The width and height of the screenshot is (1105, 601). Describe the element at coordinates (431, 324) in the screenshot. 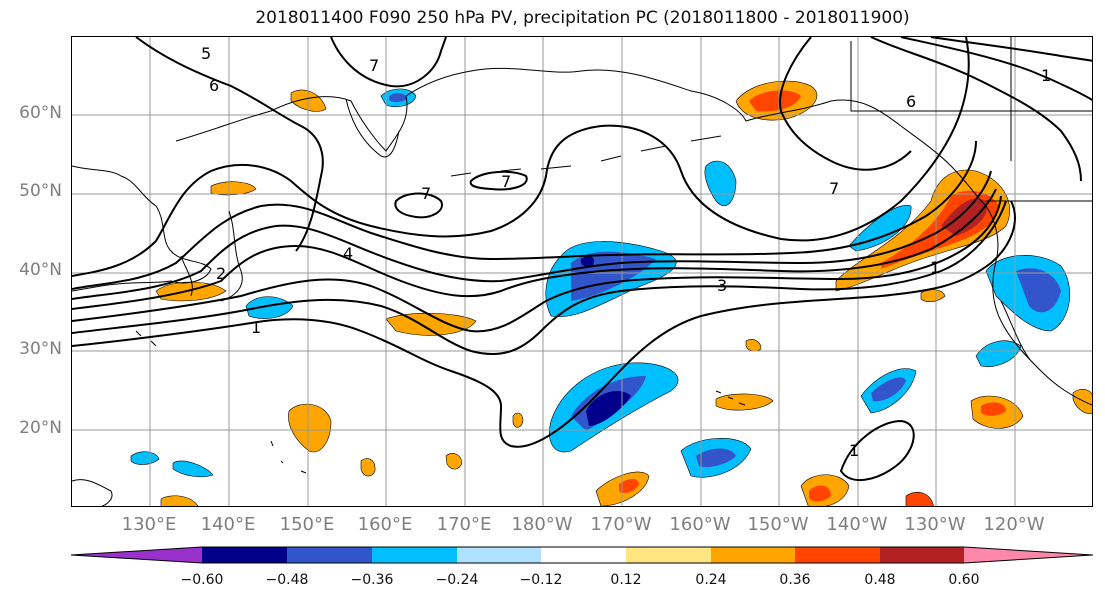

I see `positive-anomaly-midlat` at that location.